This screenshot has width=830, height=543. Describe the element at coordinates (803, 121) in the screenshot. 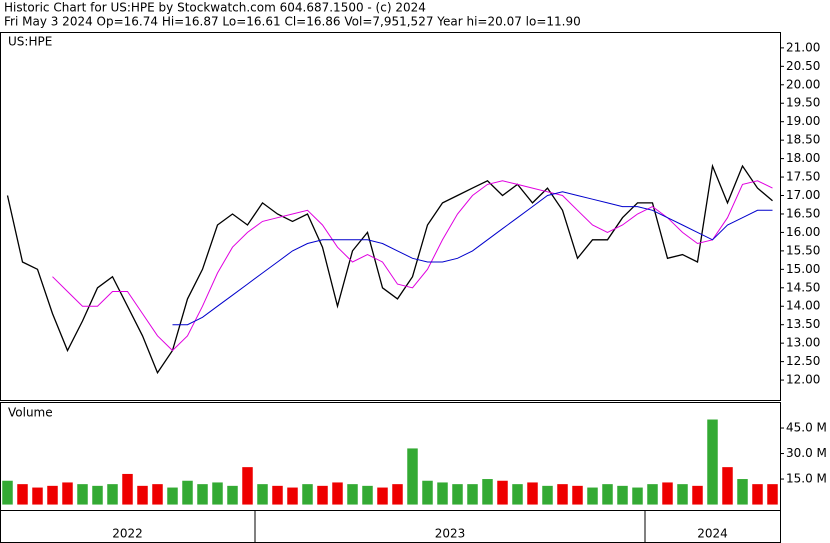

I see `y-tick-label: 19.00` at that location.